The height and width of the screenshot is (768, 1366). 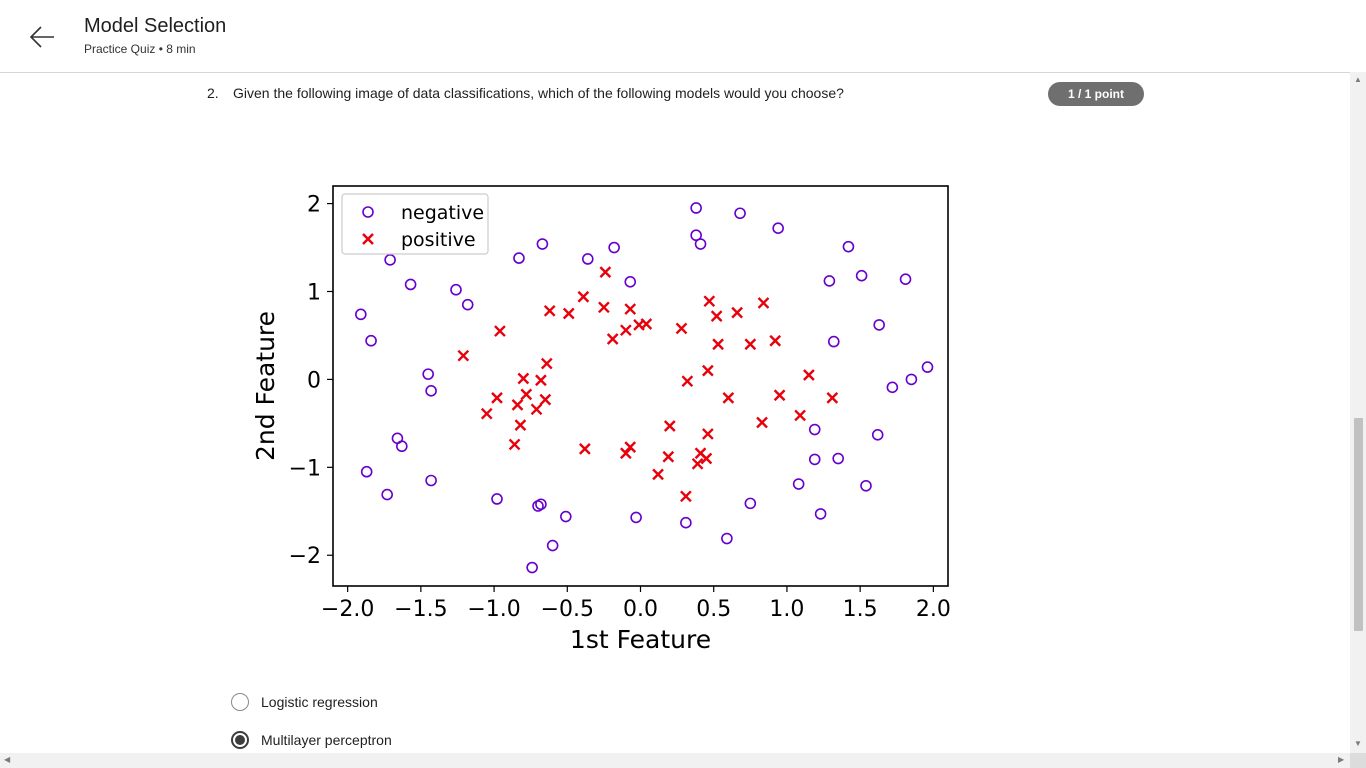 I want to click on back-button, so click(x=42, y=37).